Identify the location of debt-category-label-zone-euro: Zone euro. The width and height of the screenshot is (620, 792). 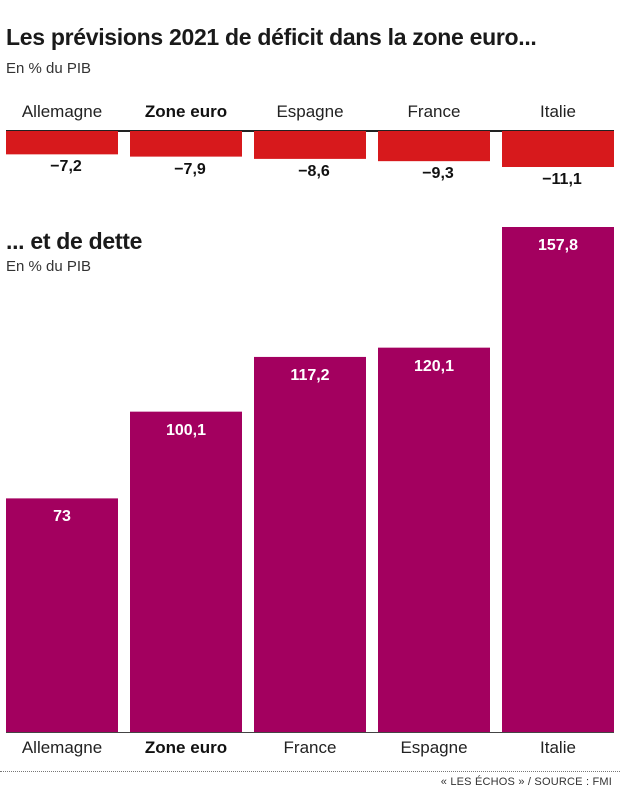
(186, 747).